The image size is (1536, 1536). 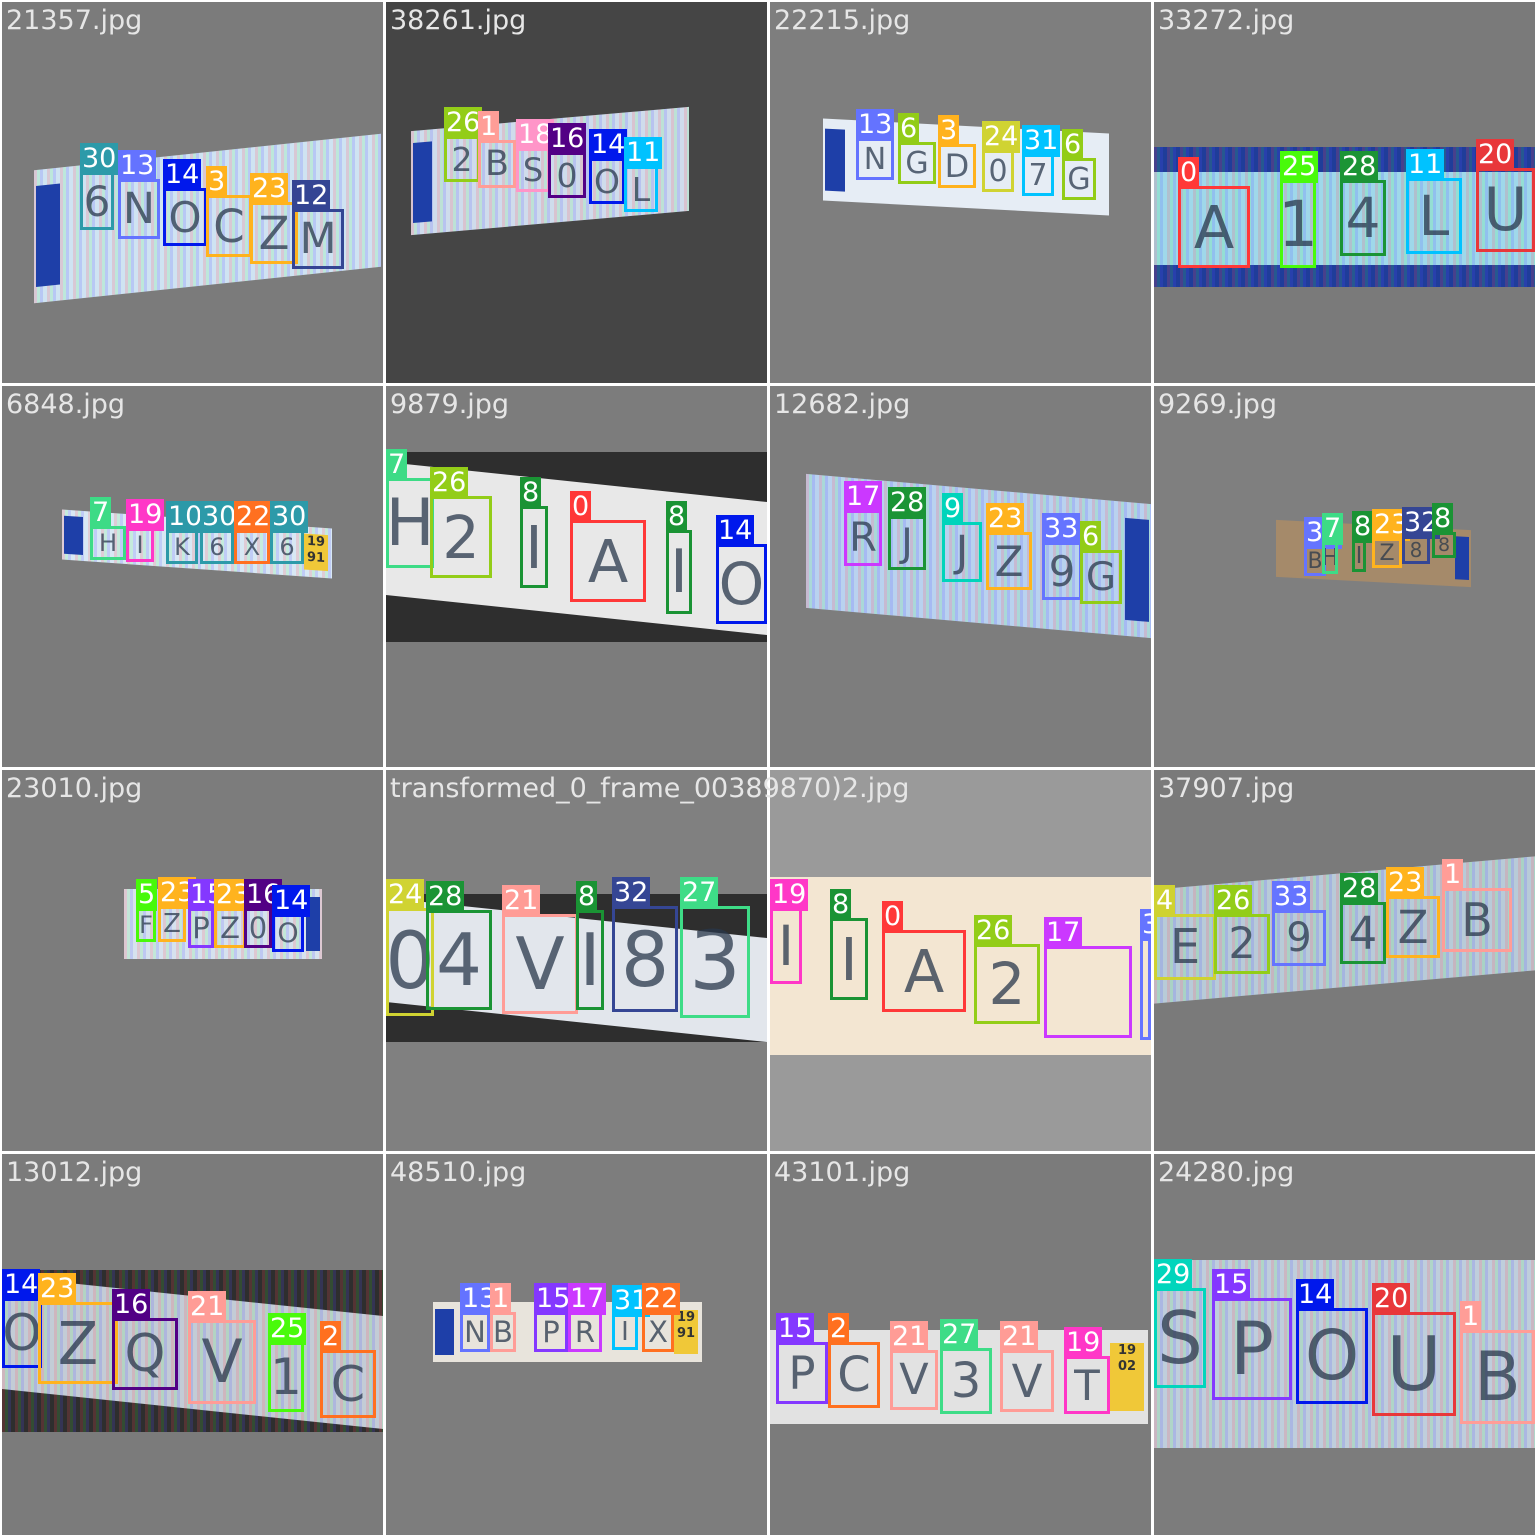 I want to click on plate-character: A, so click(x=1214, y=227).